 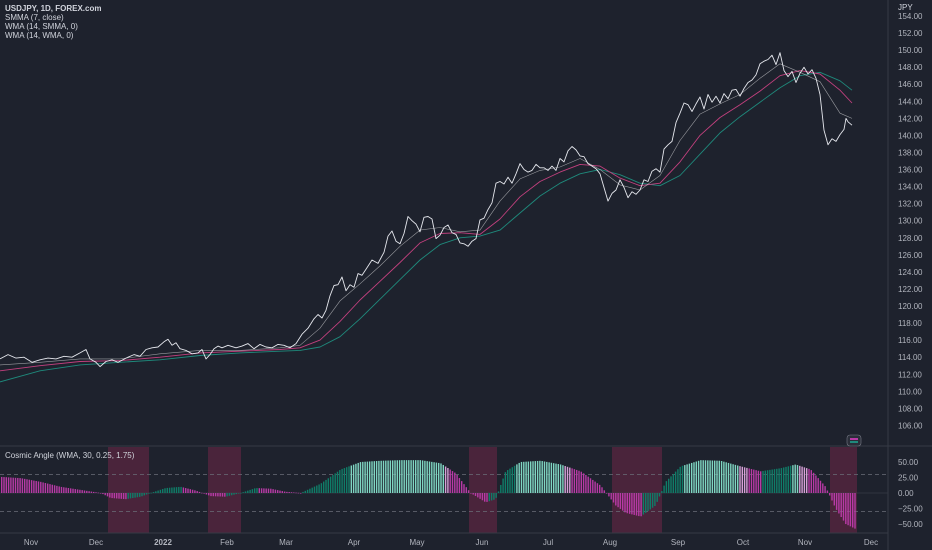 I want to click on symbol-title: USDJPY, 1D, FOREX.com, so click(x=53, y=8).